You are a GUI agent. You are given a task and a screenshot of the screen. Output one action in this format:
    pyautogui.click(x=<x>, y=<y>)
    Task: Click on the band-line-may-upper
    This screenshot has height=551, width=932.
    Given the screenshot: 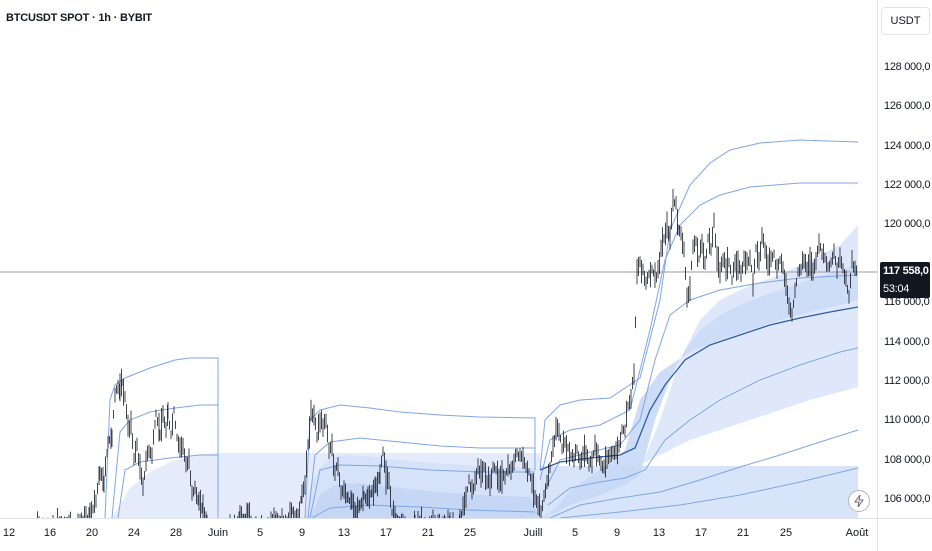 What is the action you would take?
    pyautogui.click(x=161, y=437)
    